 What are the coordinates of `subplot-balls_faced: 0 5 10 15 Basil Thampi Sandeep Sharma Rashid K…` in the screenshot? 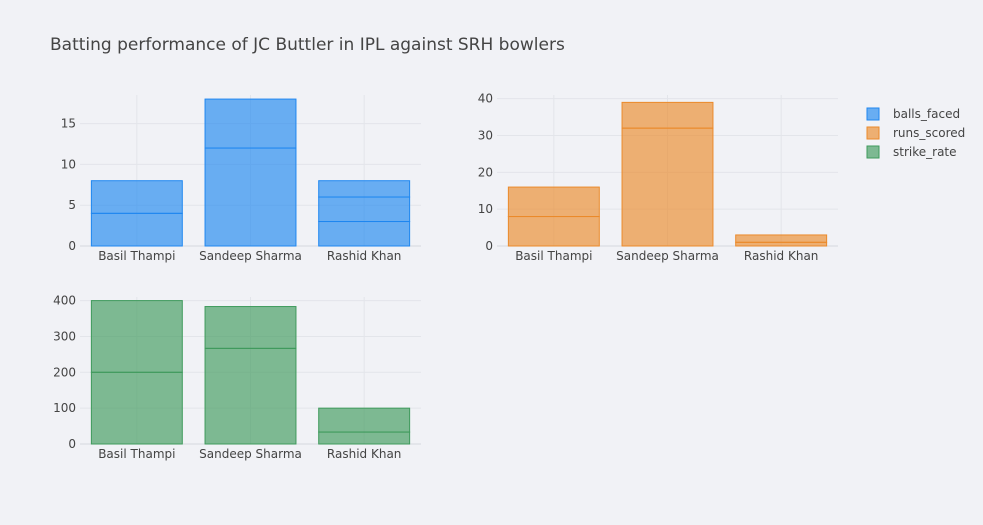 It's located at (241, 179).